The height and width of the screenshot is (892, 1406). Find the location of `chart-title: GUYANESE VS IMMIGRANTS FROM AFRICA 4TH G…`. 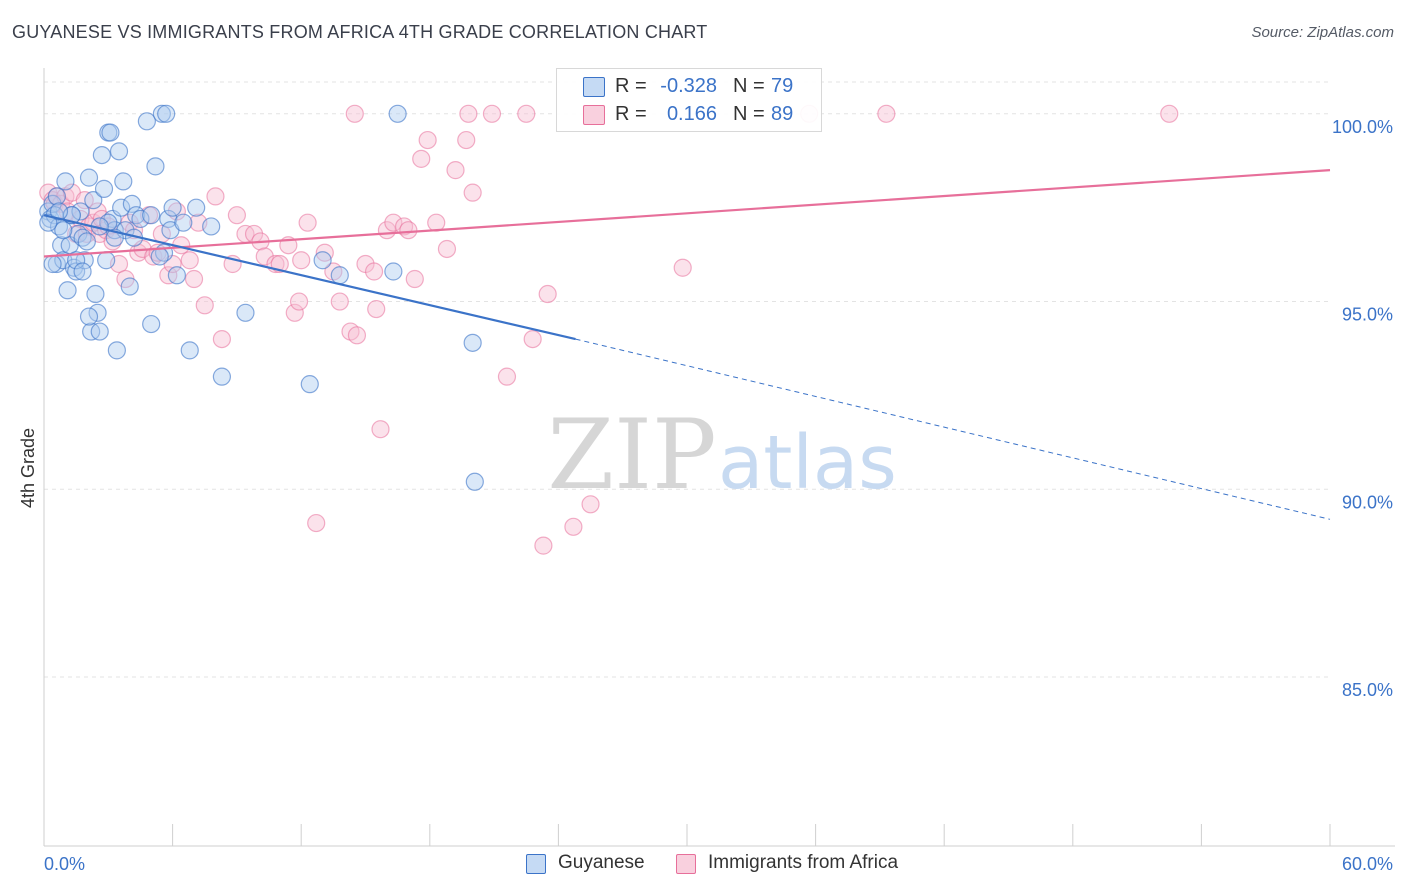

chart-title: GUYANESE VS IMMIGRANTS FROM AFRICA 4TH G… is located at coordinates (360, 32).